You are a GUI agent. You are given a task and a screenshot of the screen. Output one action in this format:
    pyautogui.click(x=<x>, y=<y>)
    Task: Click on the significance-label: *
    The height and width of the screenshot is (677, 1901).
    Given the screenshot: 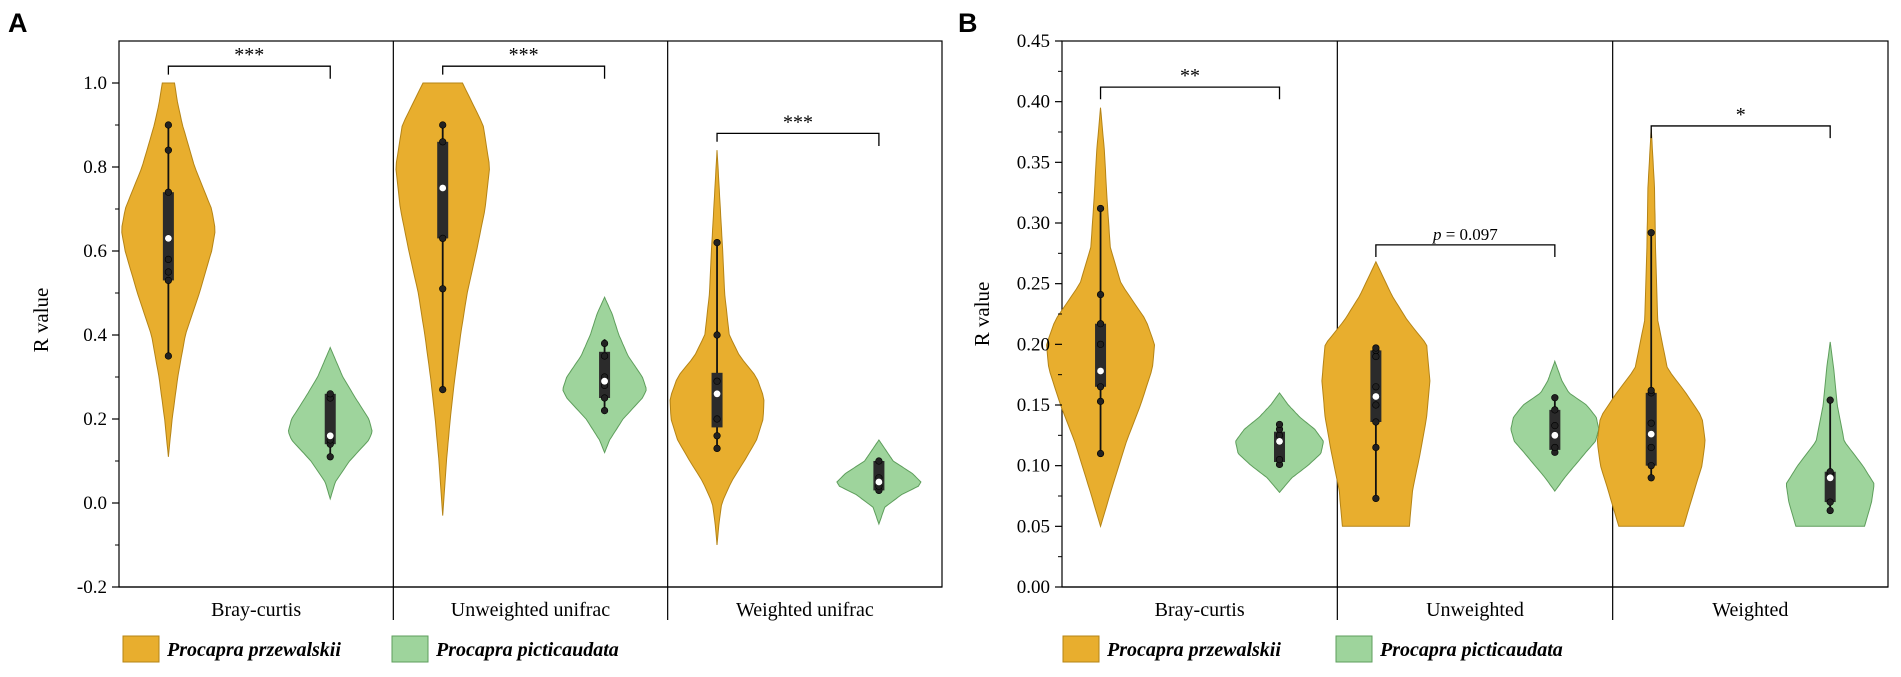 What is the action you would take?
    pyautogui.click(x=1741, y=115)
    